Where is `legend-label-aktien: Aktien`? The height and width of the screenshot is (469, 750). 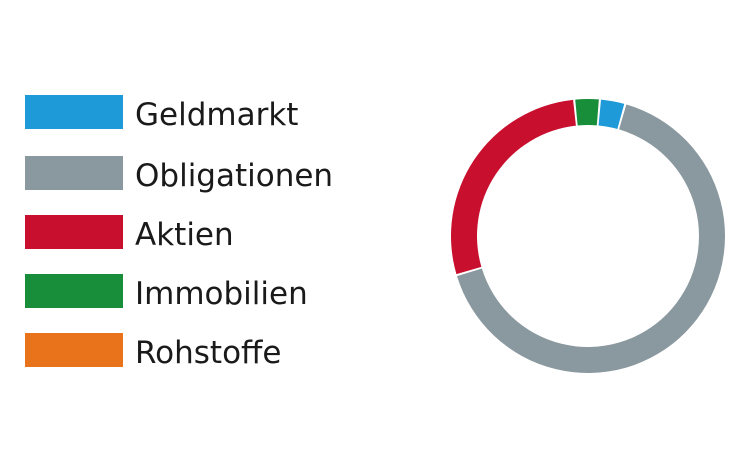 legend-label-aktien: Aktien is located at coordinates (184, 235).